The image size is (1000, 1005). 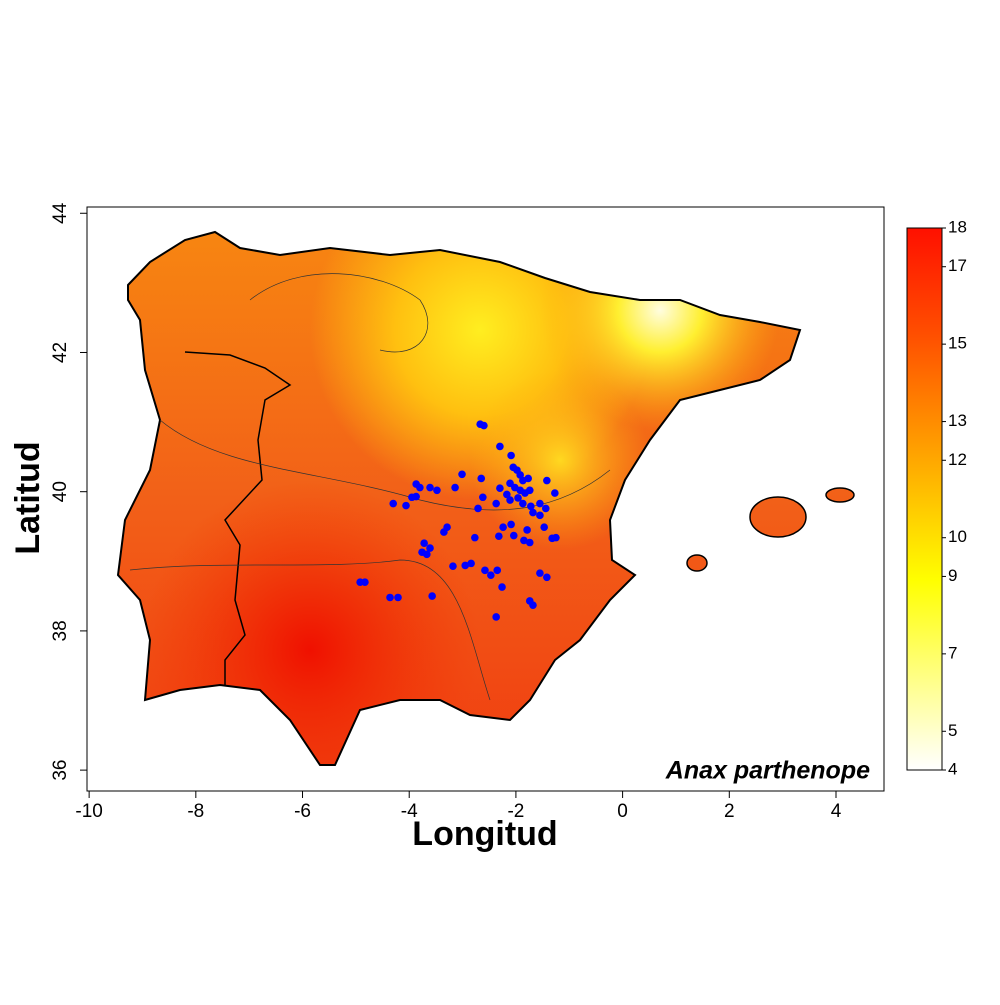 What do you see at coordinates (952, 768) in the screenshot?
I see `colorbar-tick-label: 4` at bounding box center [952, 768].